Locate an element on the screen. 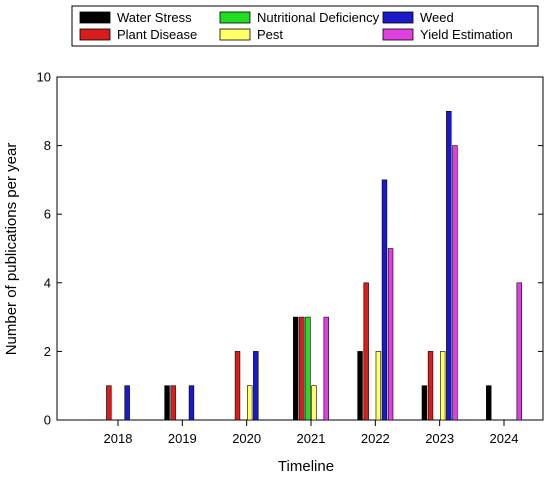 The image size is (550, 478). legend-box is located at coordinates (305, 26).